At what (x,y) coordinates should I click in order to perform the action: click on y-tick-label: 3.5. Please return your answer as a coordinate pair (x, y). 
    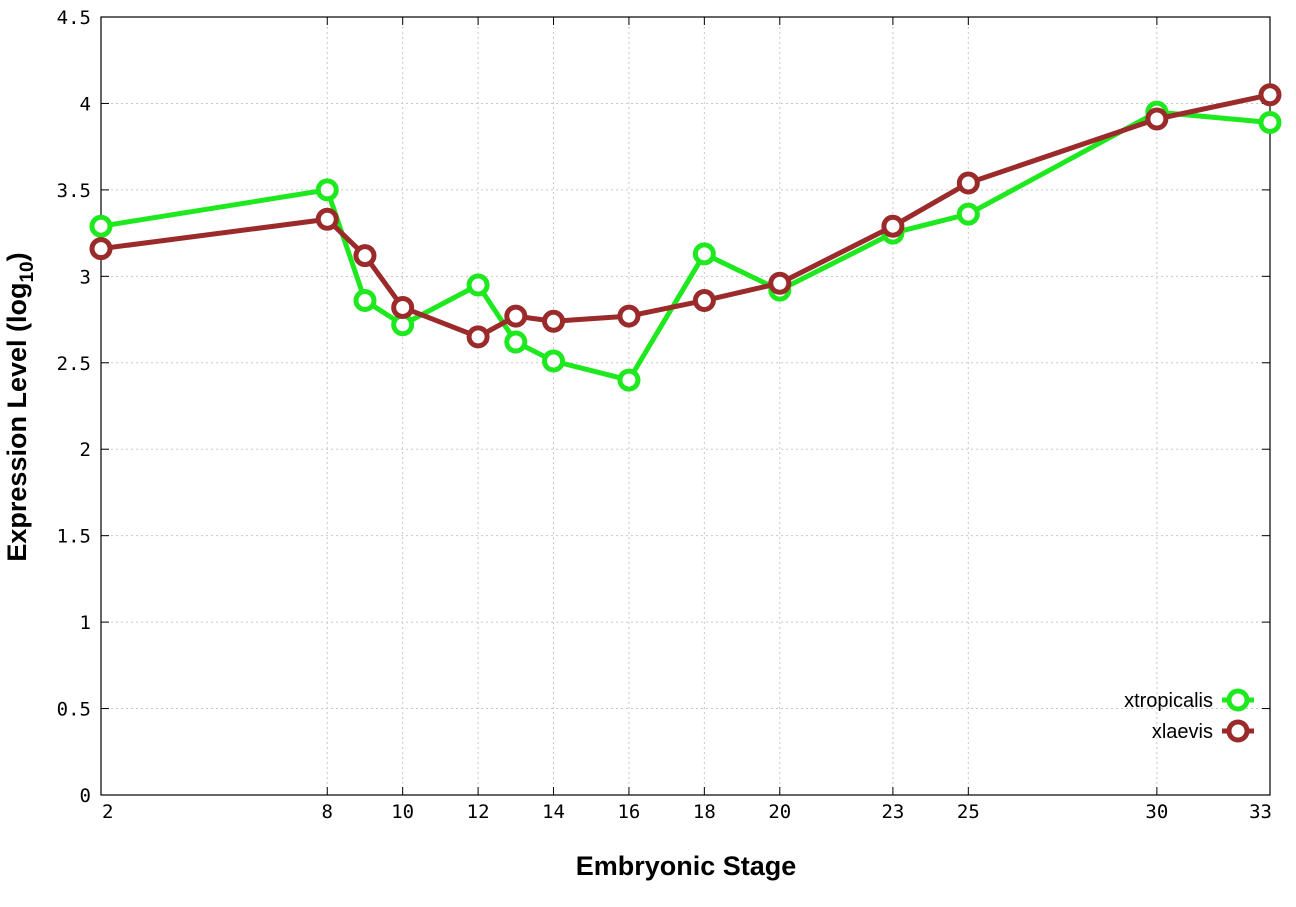
    Looking at the image, I should click on (74, 191).